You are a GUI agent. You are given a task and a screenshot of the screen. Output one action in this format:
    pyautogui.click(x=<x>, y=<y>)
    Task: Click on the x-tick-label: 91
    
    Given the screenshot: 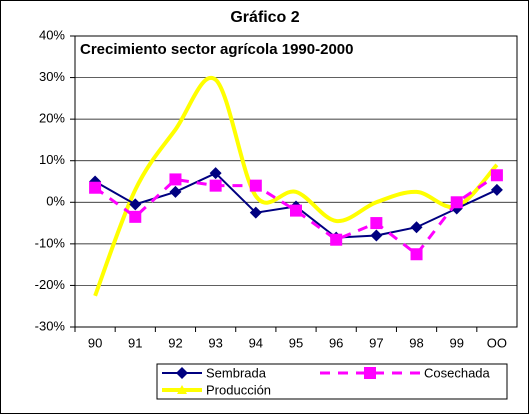 What is the action you would take?
    pyautogui.click(x=135, y=342)
    